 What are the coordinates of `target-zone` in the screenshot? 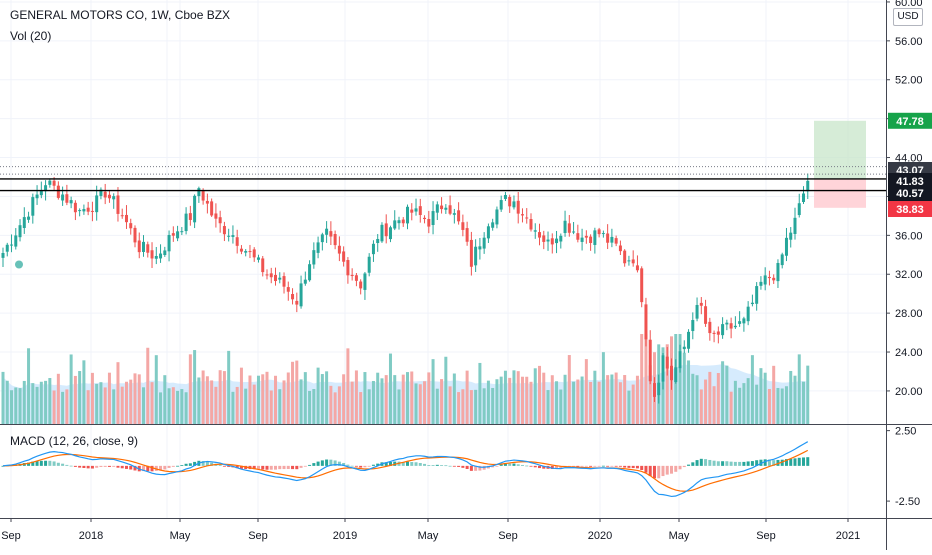 It's located at (840, 149).